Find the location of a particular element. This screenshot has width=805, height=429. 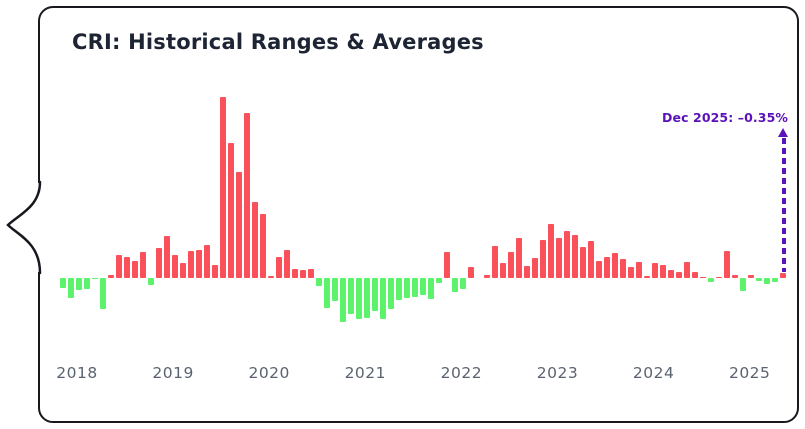

x-tick-2023: 2023 is located at coordinates (557, 373).